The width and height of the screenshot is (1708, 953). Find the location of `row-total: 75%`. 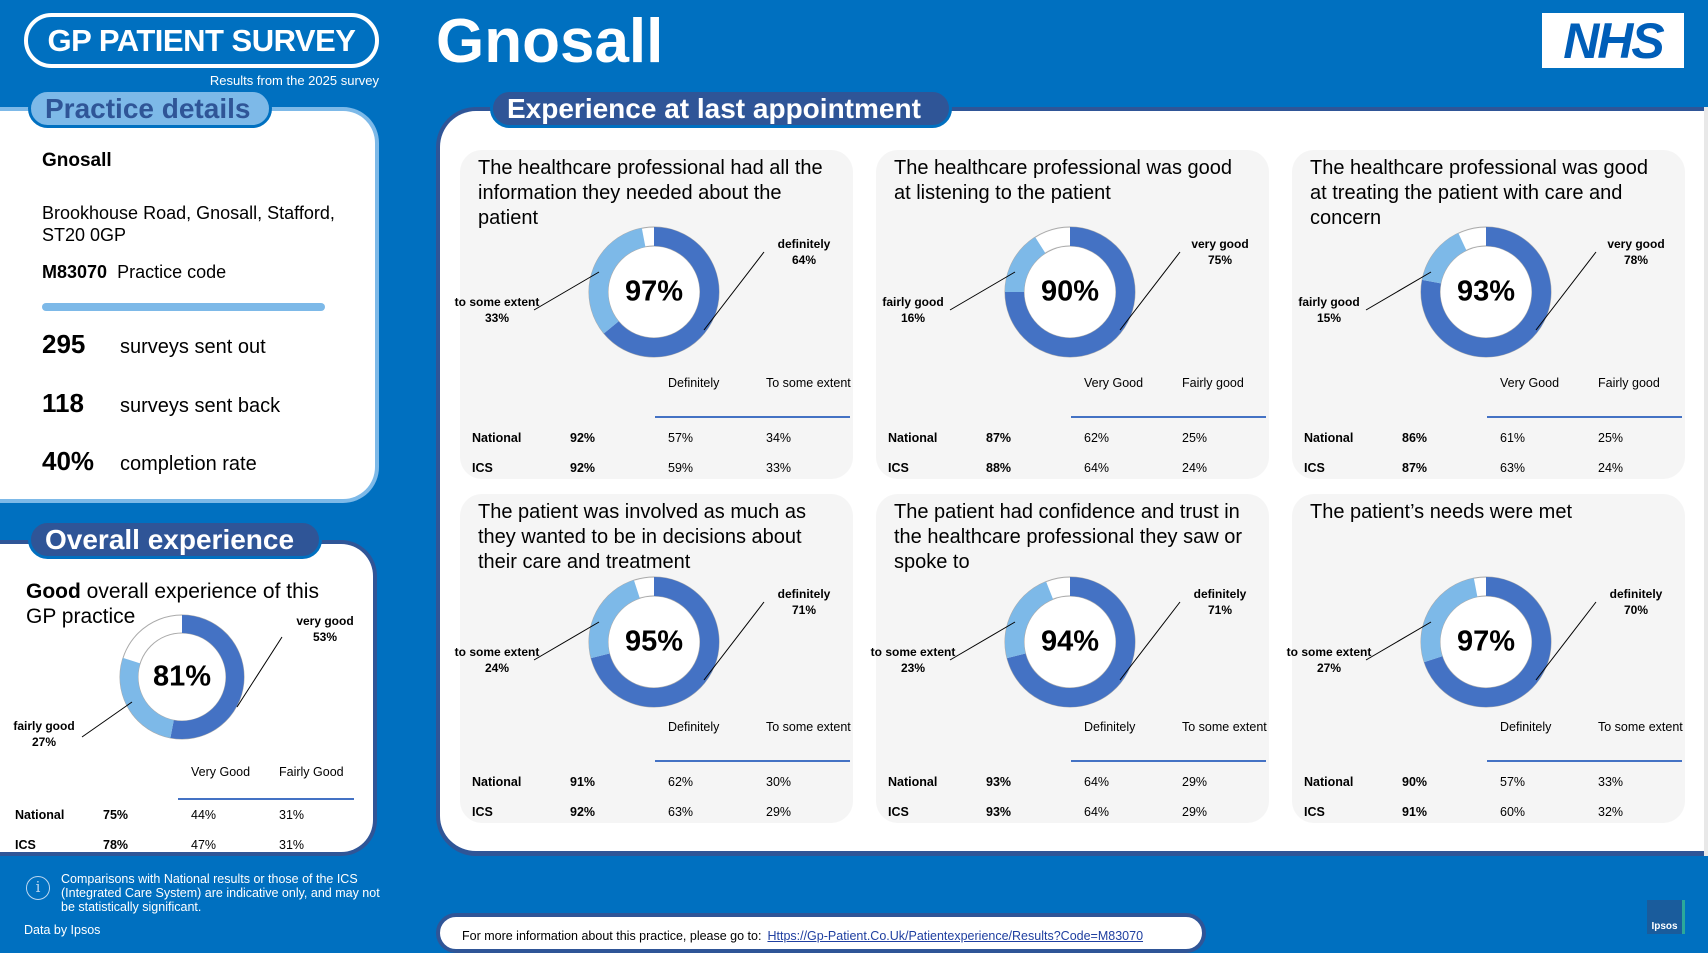

row-total: 75% is located at coordinates (116, 815).